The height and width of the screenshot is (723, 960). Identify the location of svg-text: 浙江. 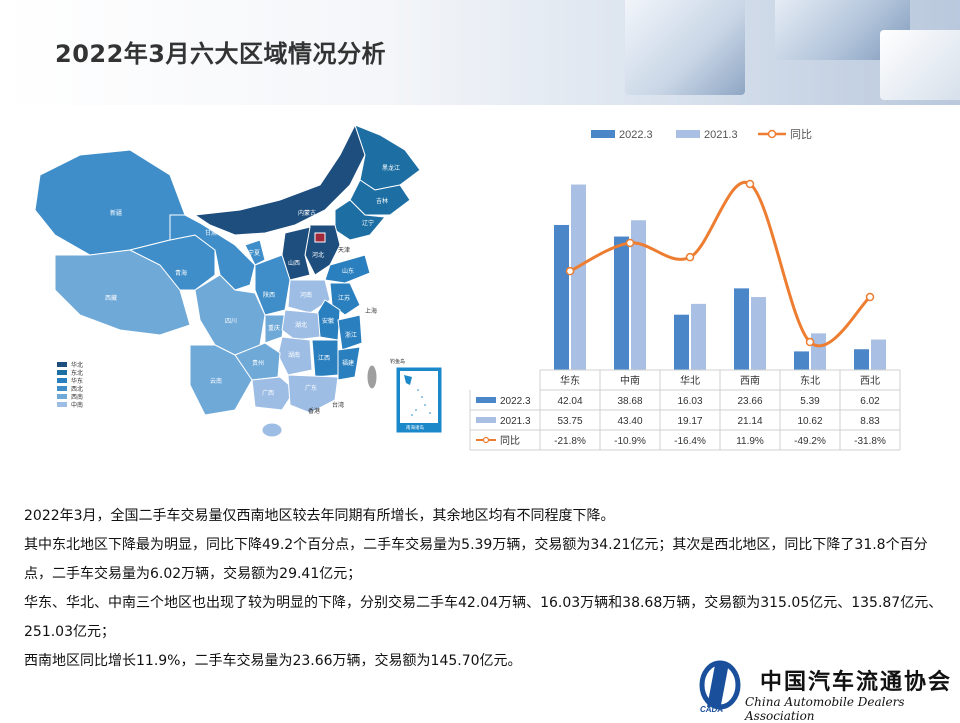
(351, 335).